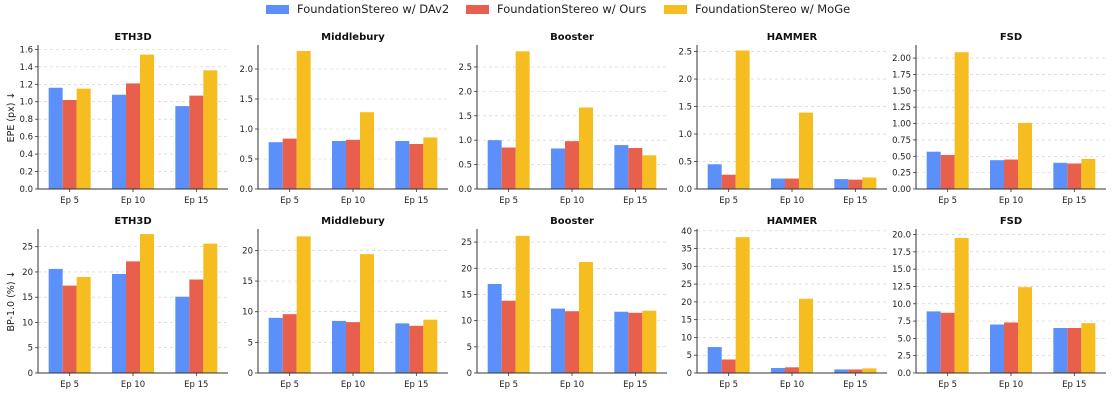 Image resolution: width=1116 pixels, height=400 pixels. What do you see at coordinates (901, 59) in the screenshot?
I see `y-tick-label: 2.00` at bounding box center [901, 59].